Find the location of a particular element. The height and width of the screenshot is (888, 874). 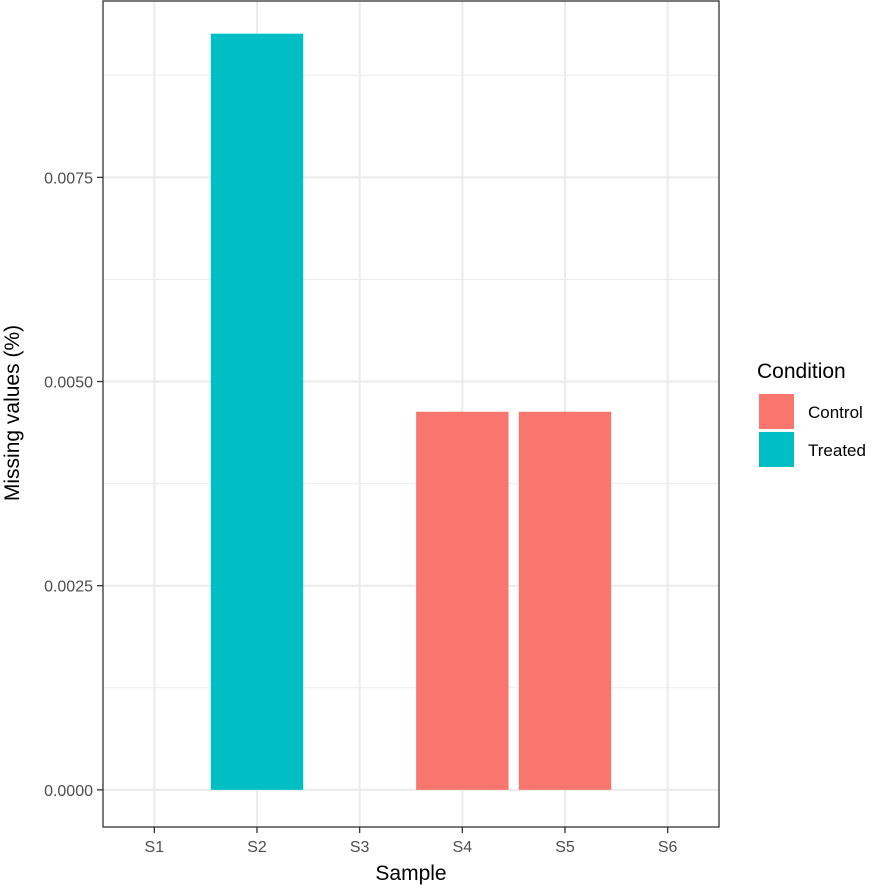

legend-key-treated is located at coordinates (776, 449).